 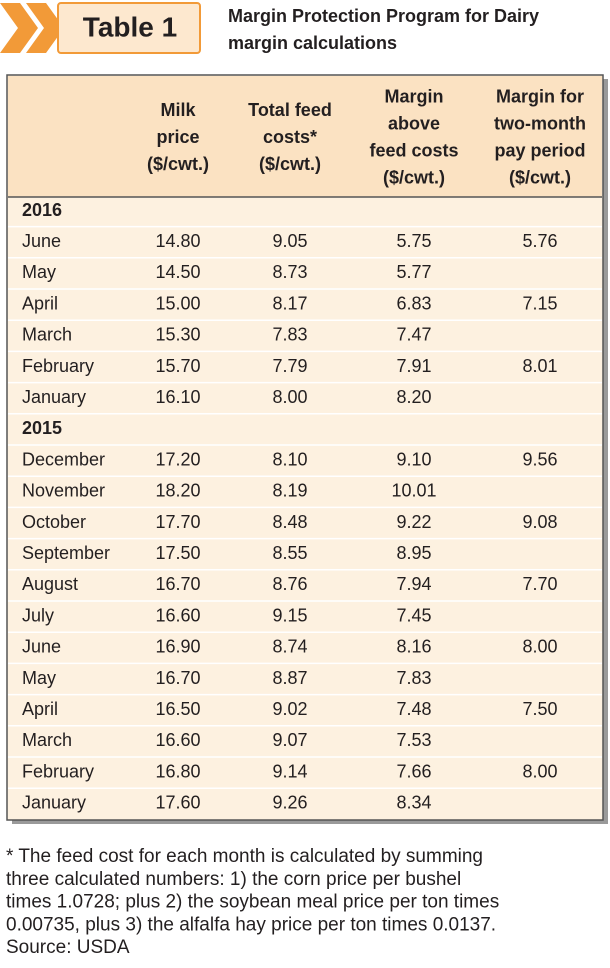 What do you see at coordinates (539, 709) in the screenshot?
I see `cell: 7.50` at bounding box center [539, 709].